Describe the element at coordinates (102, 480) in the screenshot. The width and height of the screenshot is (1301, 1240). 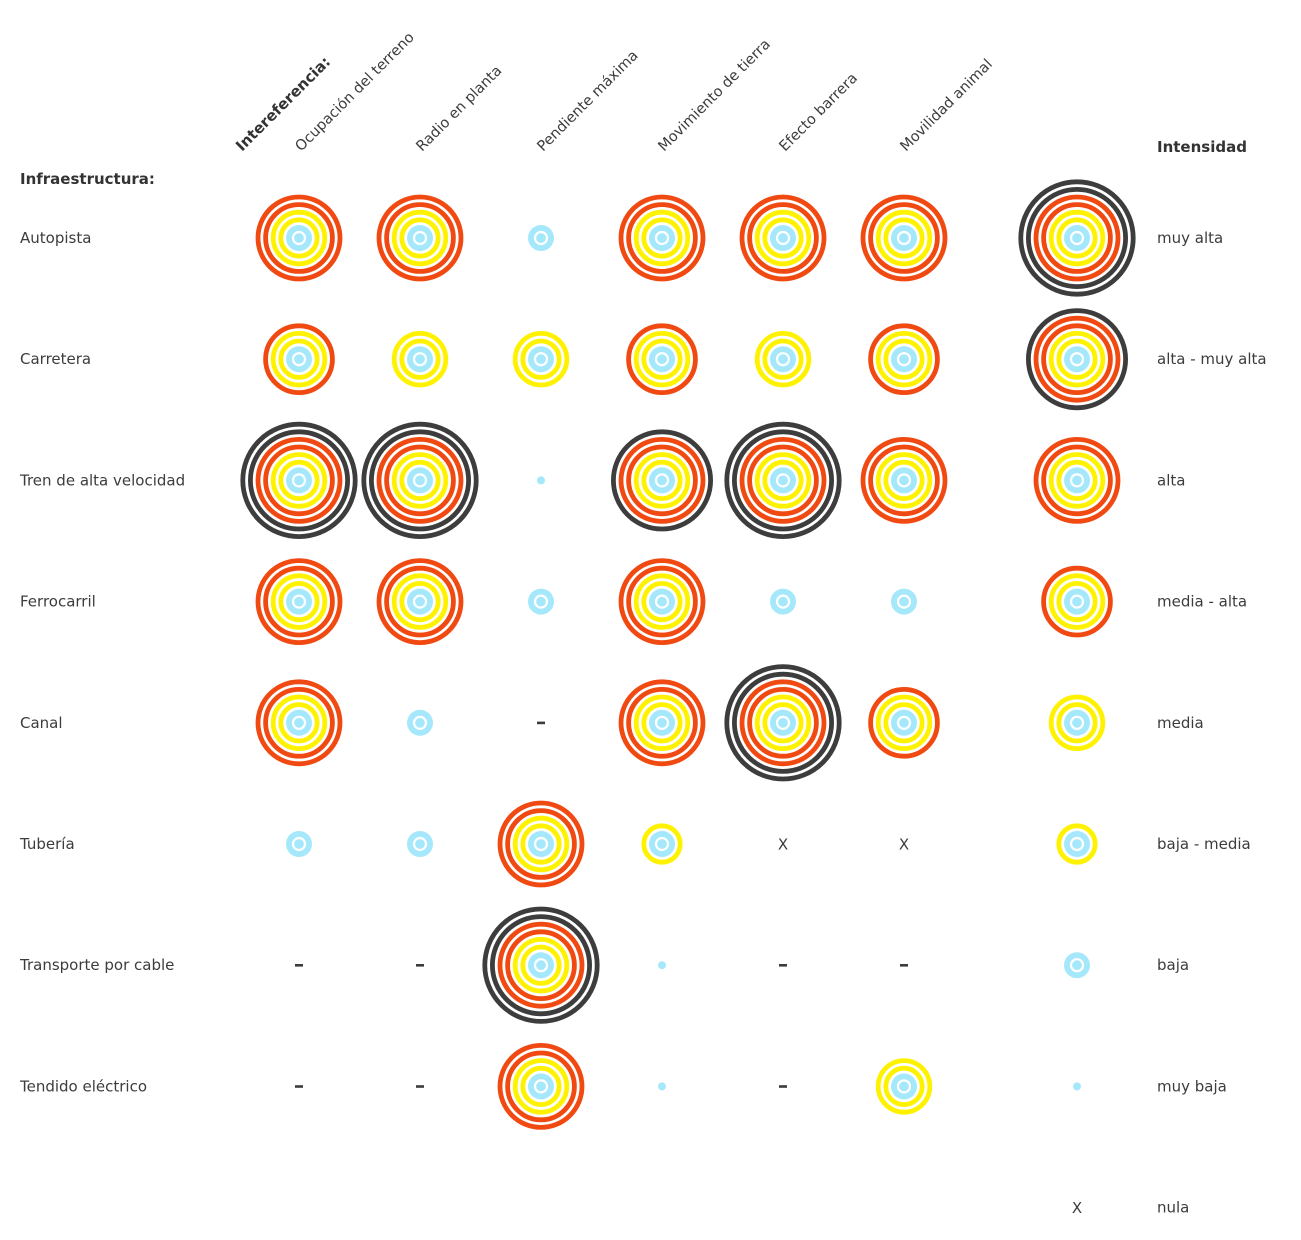
I see `row-label: Tren de alta velocidad` at that location.